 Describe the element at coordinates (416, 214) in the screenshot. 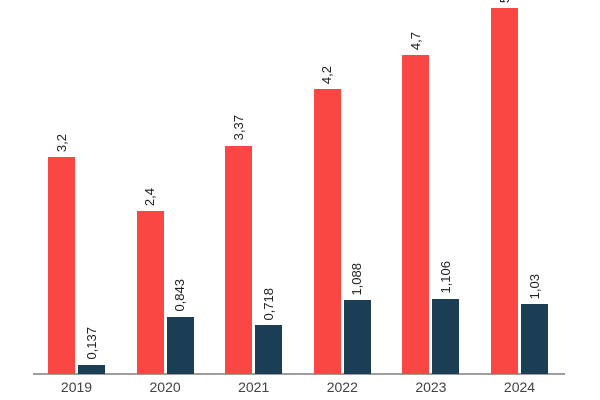

I see `bar-red-series-2023` at that location.